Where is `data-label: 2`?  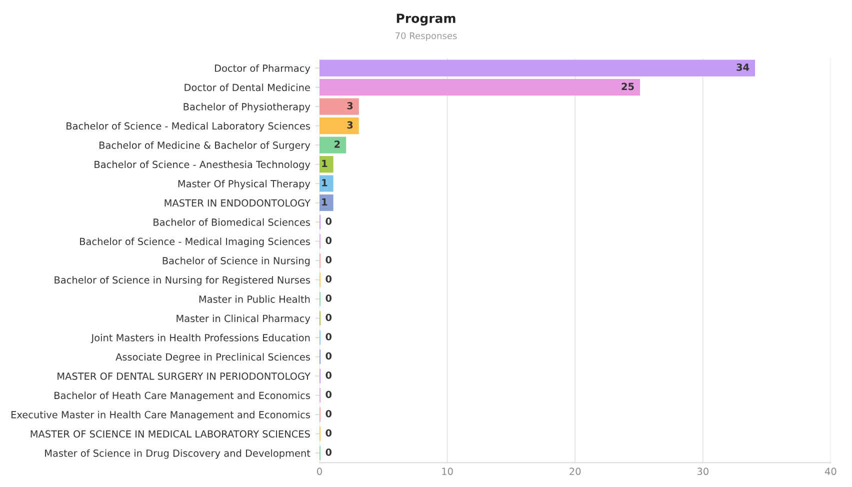 data-label: 2 is located at coordinates (337, 144).